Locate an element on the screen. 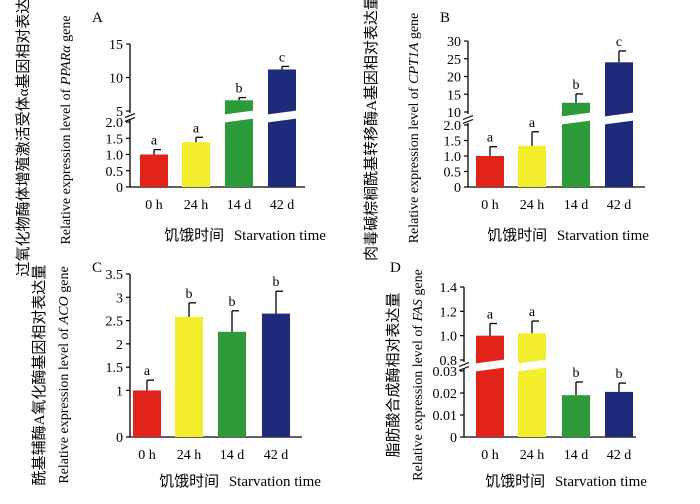  y-tick-label: 15 is located at coordinates (454, 95).